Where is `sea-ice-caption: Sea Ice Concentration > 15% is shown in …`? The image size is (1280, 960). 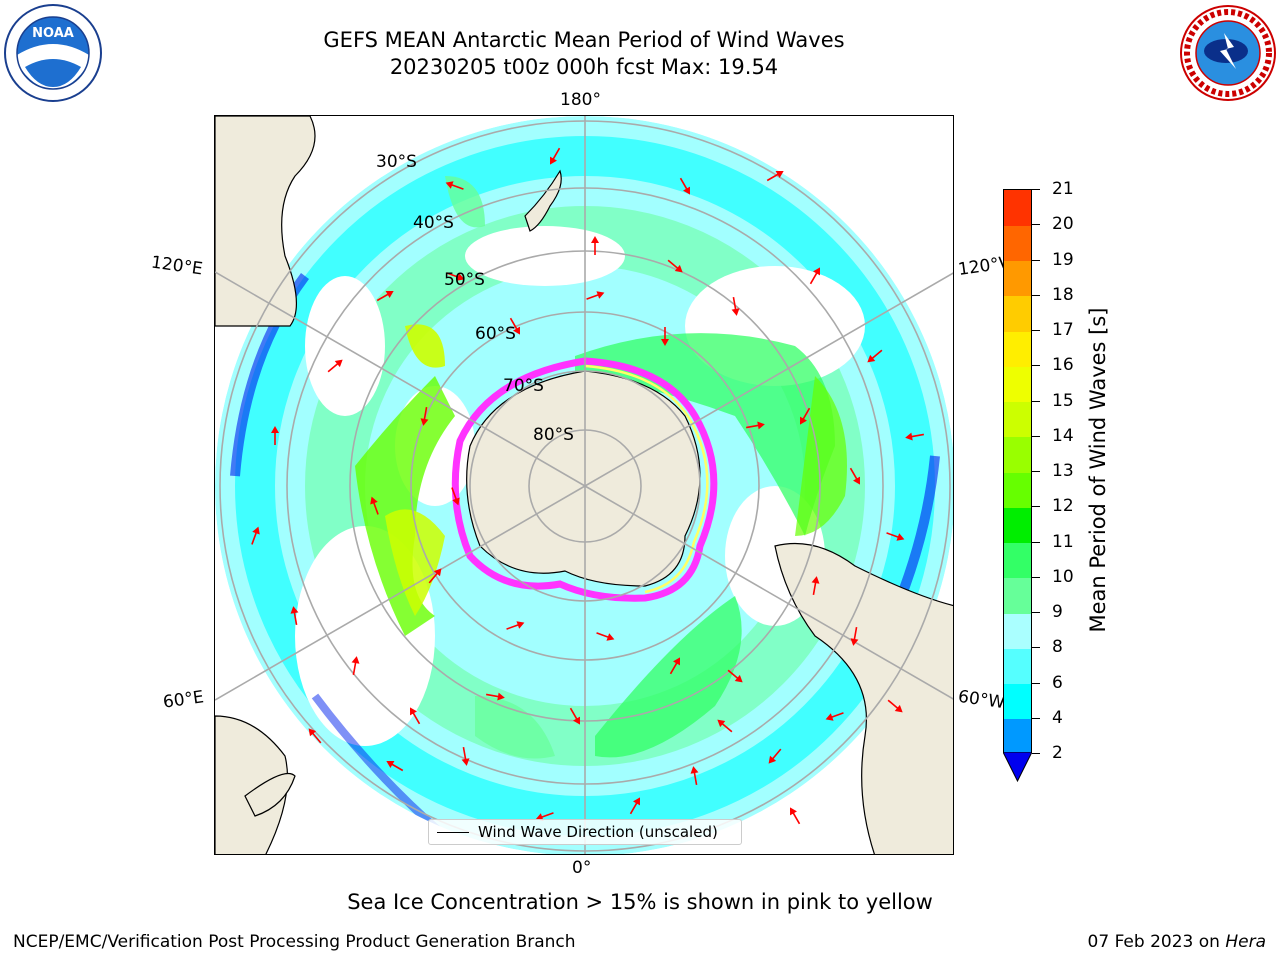 sea-ice-caption: Sea Ice Concentration > 15% is shown in … is located at coordinates (640, 902).